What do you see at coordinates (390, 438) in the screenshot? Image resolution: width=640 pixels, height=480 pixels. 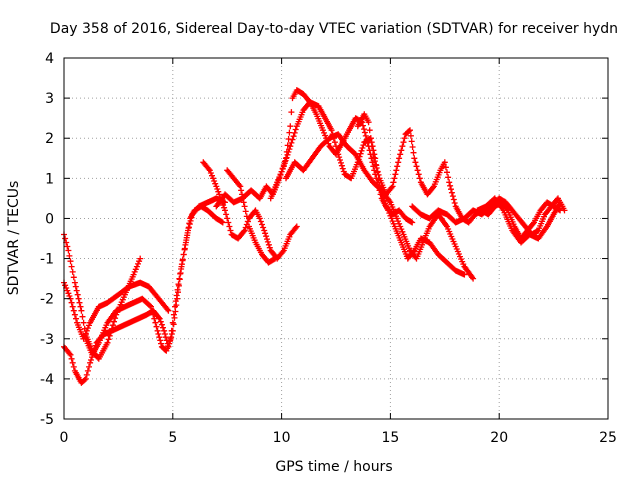 I see `x-tick-label: 15` at bounding box center [390, 438].